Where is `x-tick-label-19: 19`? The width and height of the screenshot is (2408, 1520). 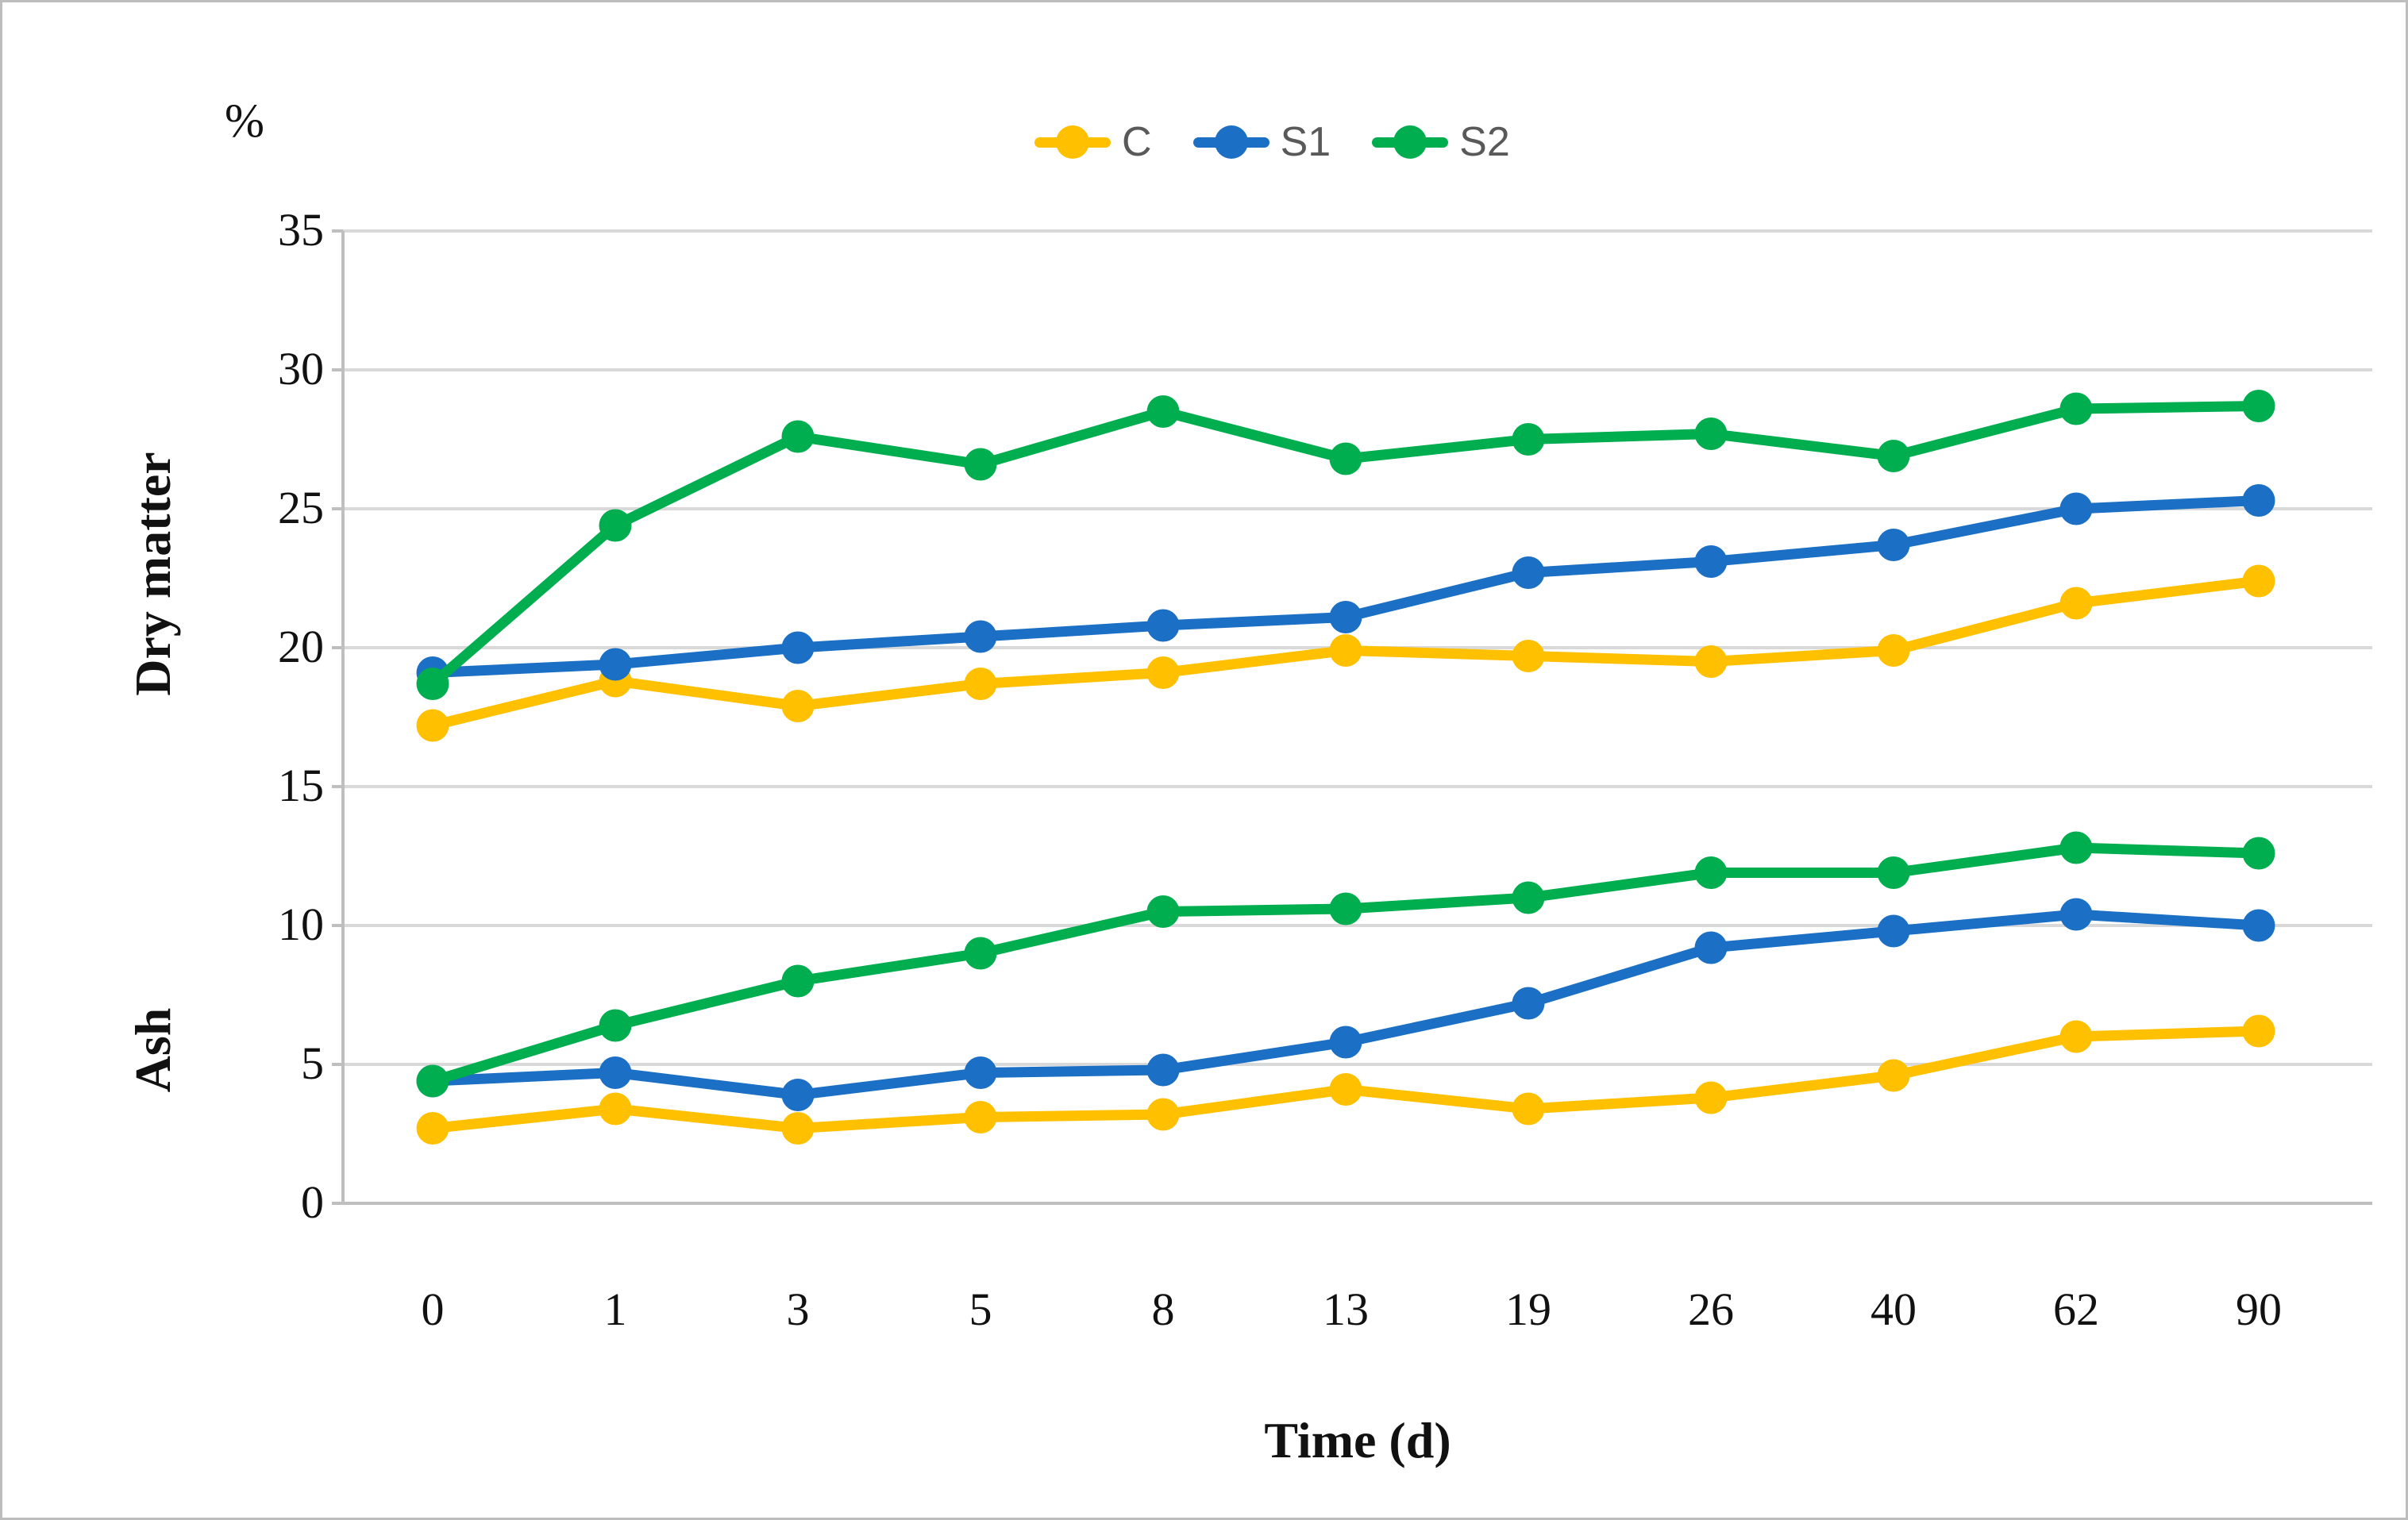 x-tick-label-19: 19 is located at coordinates (1528, 1309).